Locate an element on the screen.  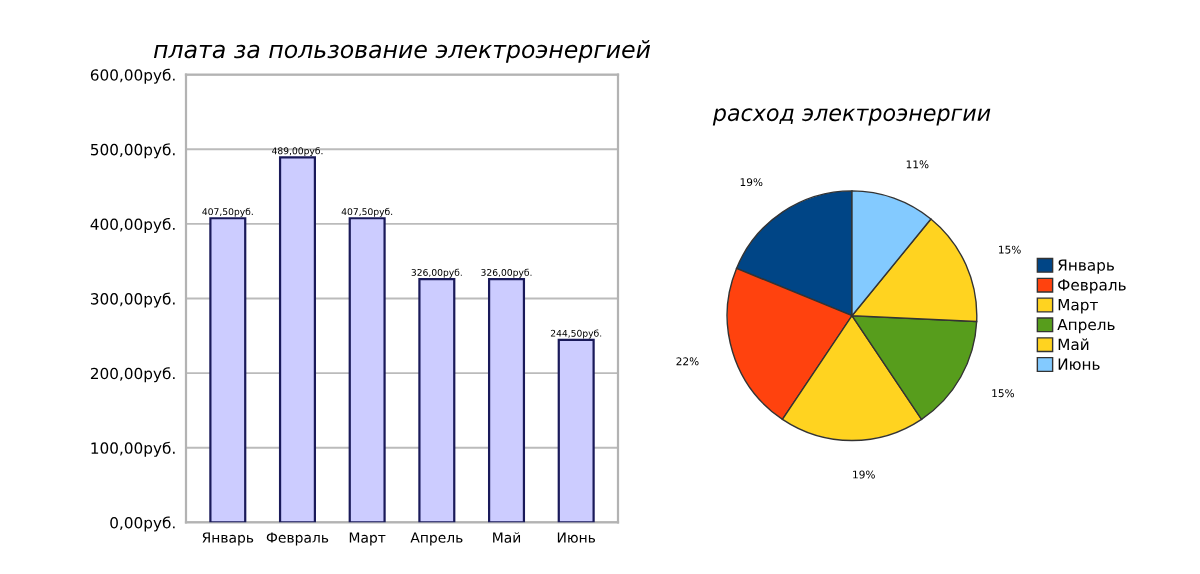
chart-title: плата за пользование электроэнергией is located at coordinates (402, 51).